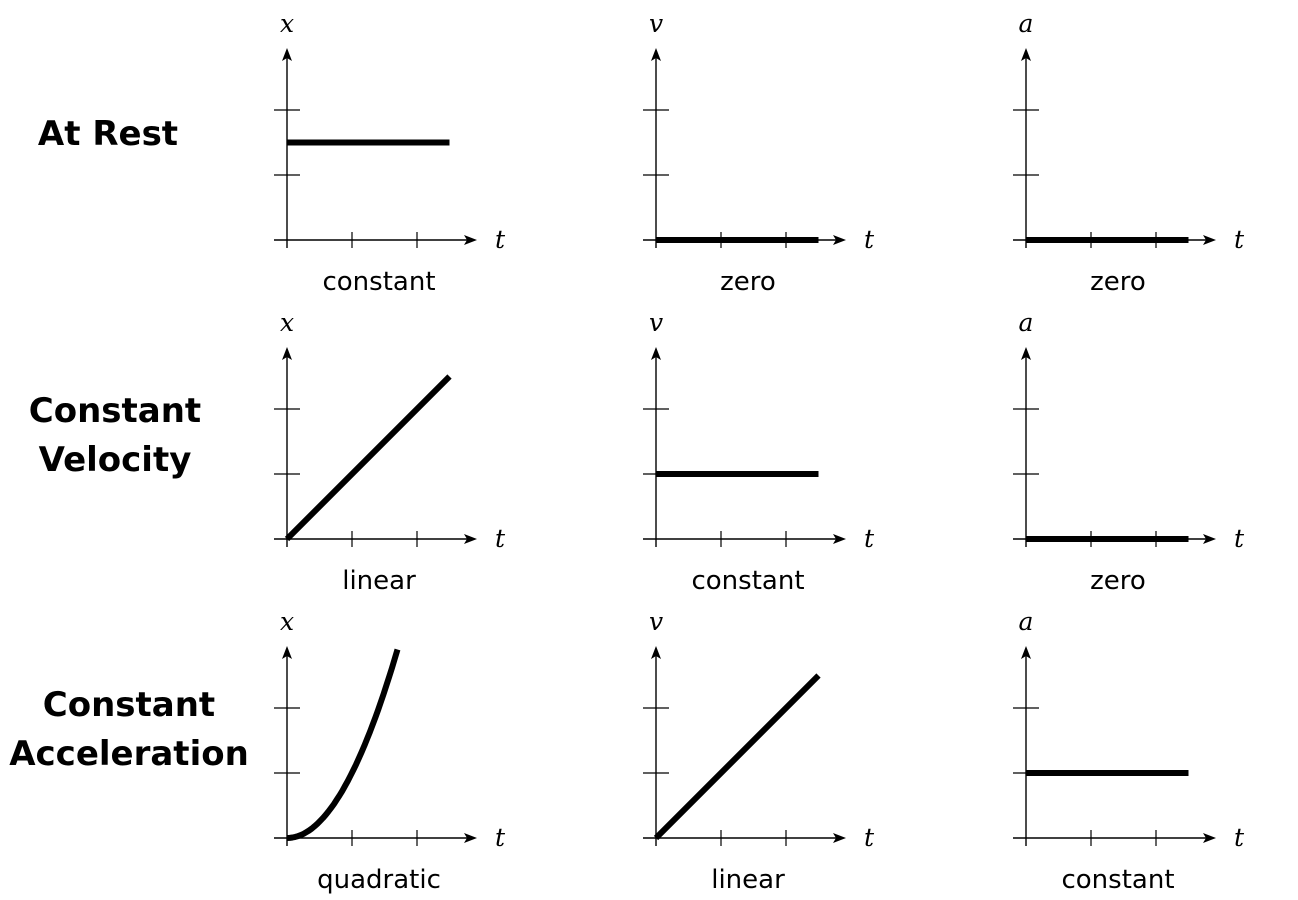  What do you see at coordinates (379, 880) in the screenshot?
I see `graph-caption: quadratic` at bounding box center [379, 880].